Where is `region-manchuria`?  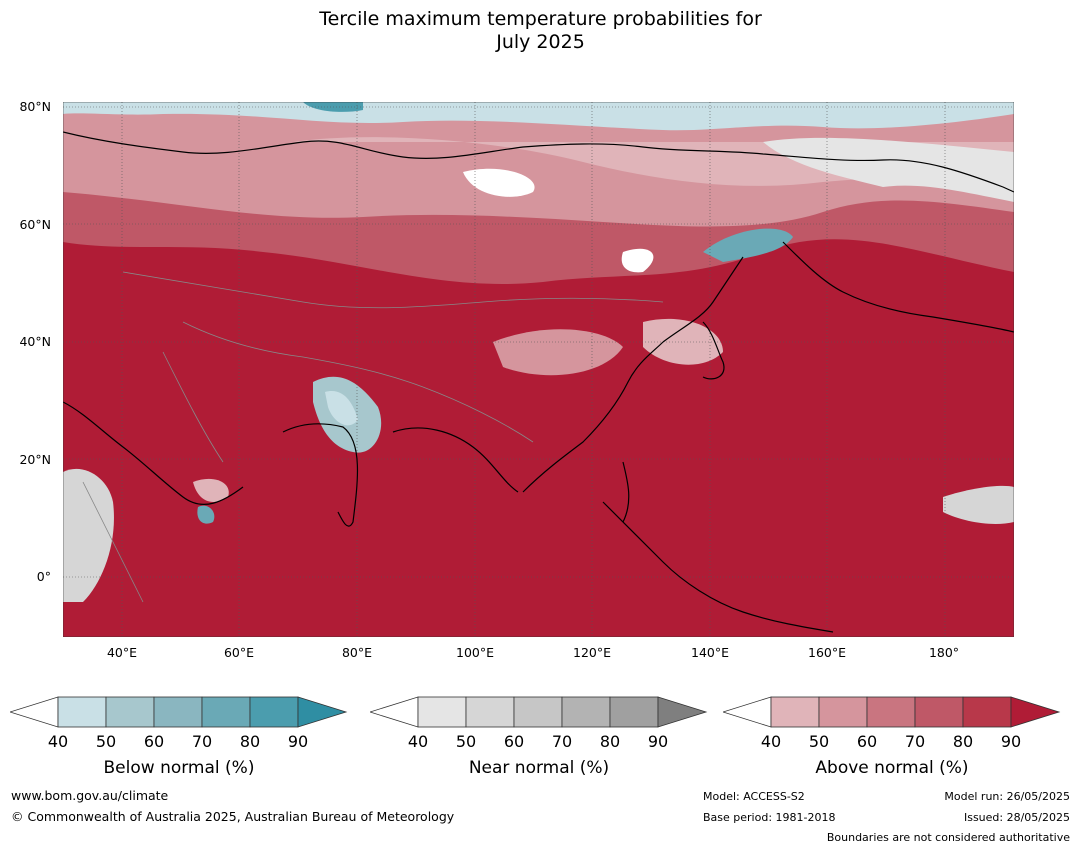 region-manchuria is located at coordinates (683, 341).